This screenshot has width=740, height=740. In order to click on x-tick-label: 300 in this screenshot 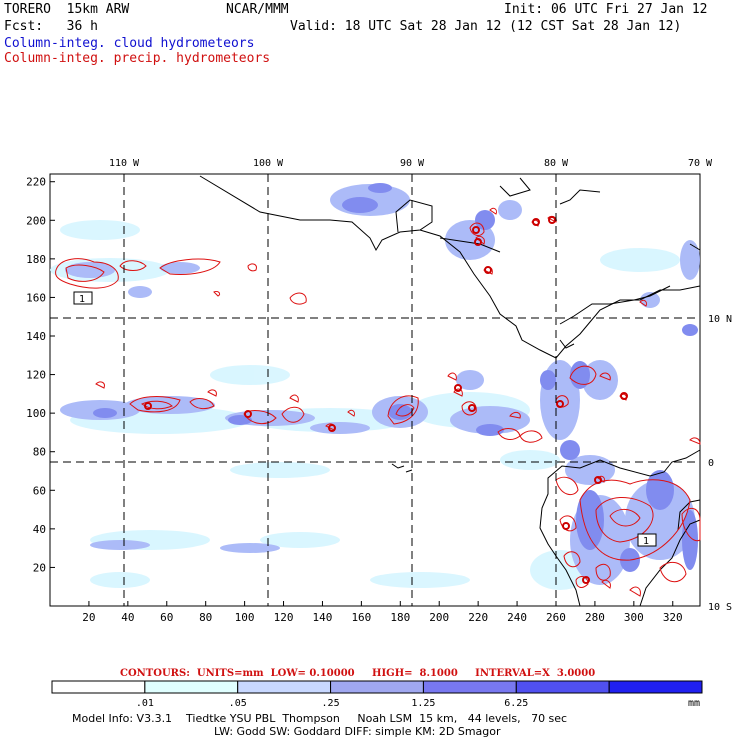, I will do `click(634, 617)`.